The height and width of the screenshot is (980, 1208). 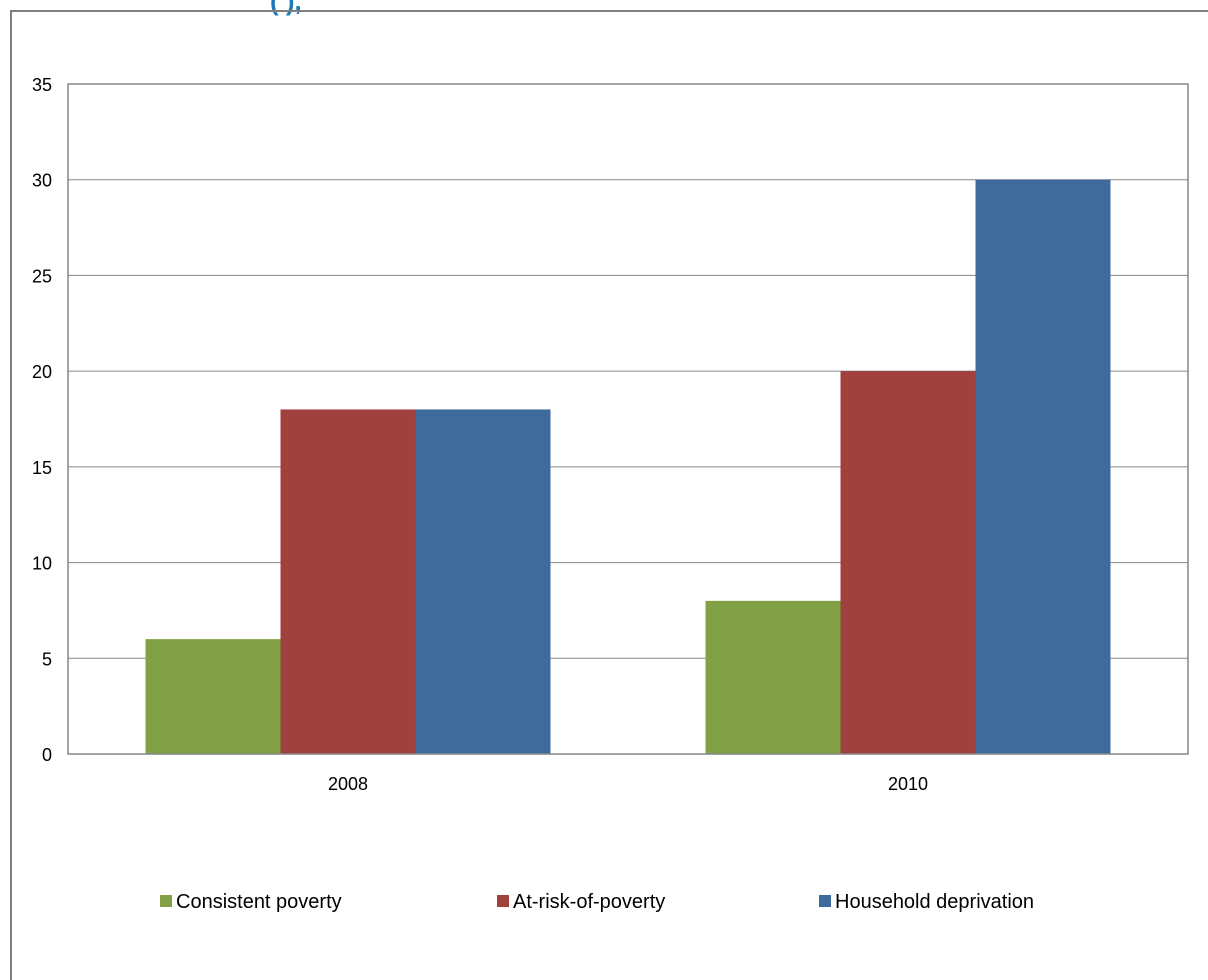 What do you see at coordinates (589, 902) in the screenshot?
I see `legend-label: At-risk-of-poverty` at bounding box center [589, 902].